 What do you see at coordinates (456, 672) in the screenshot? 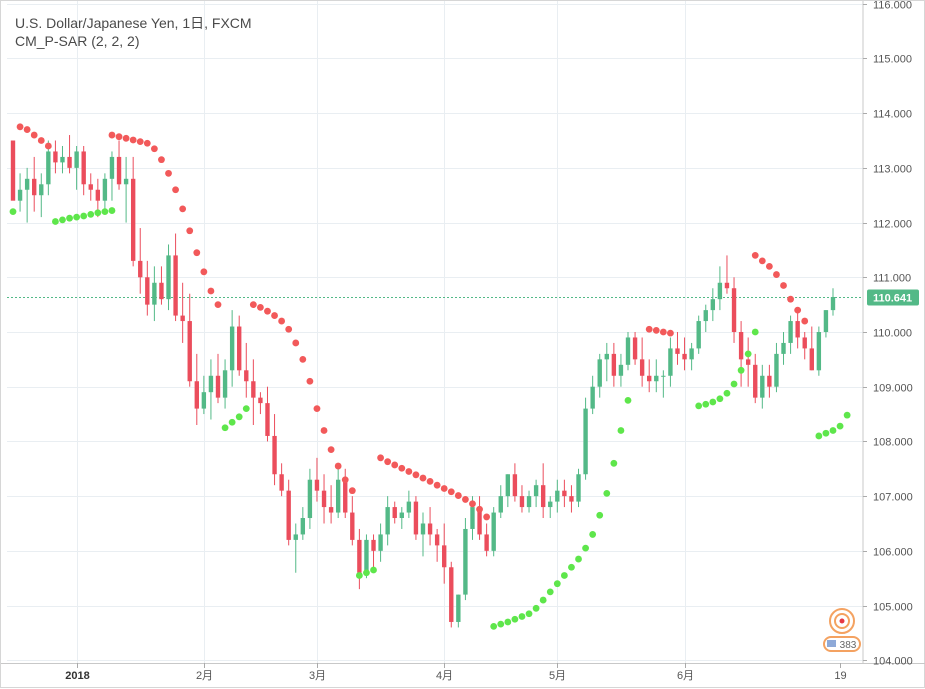
I see `time-axis: 2018 2月 3月 4月 5月 6月 19` at bounding box center [456, 672].